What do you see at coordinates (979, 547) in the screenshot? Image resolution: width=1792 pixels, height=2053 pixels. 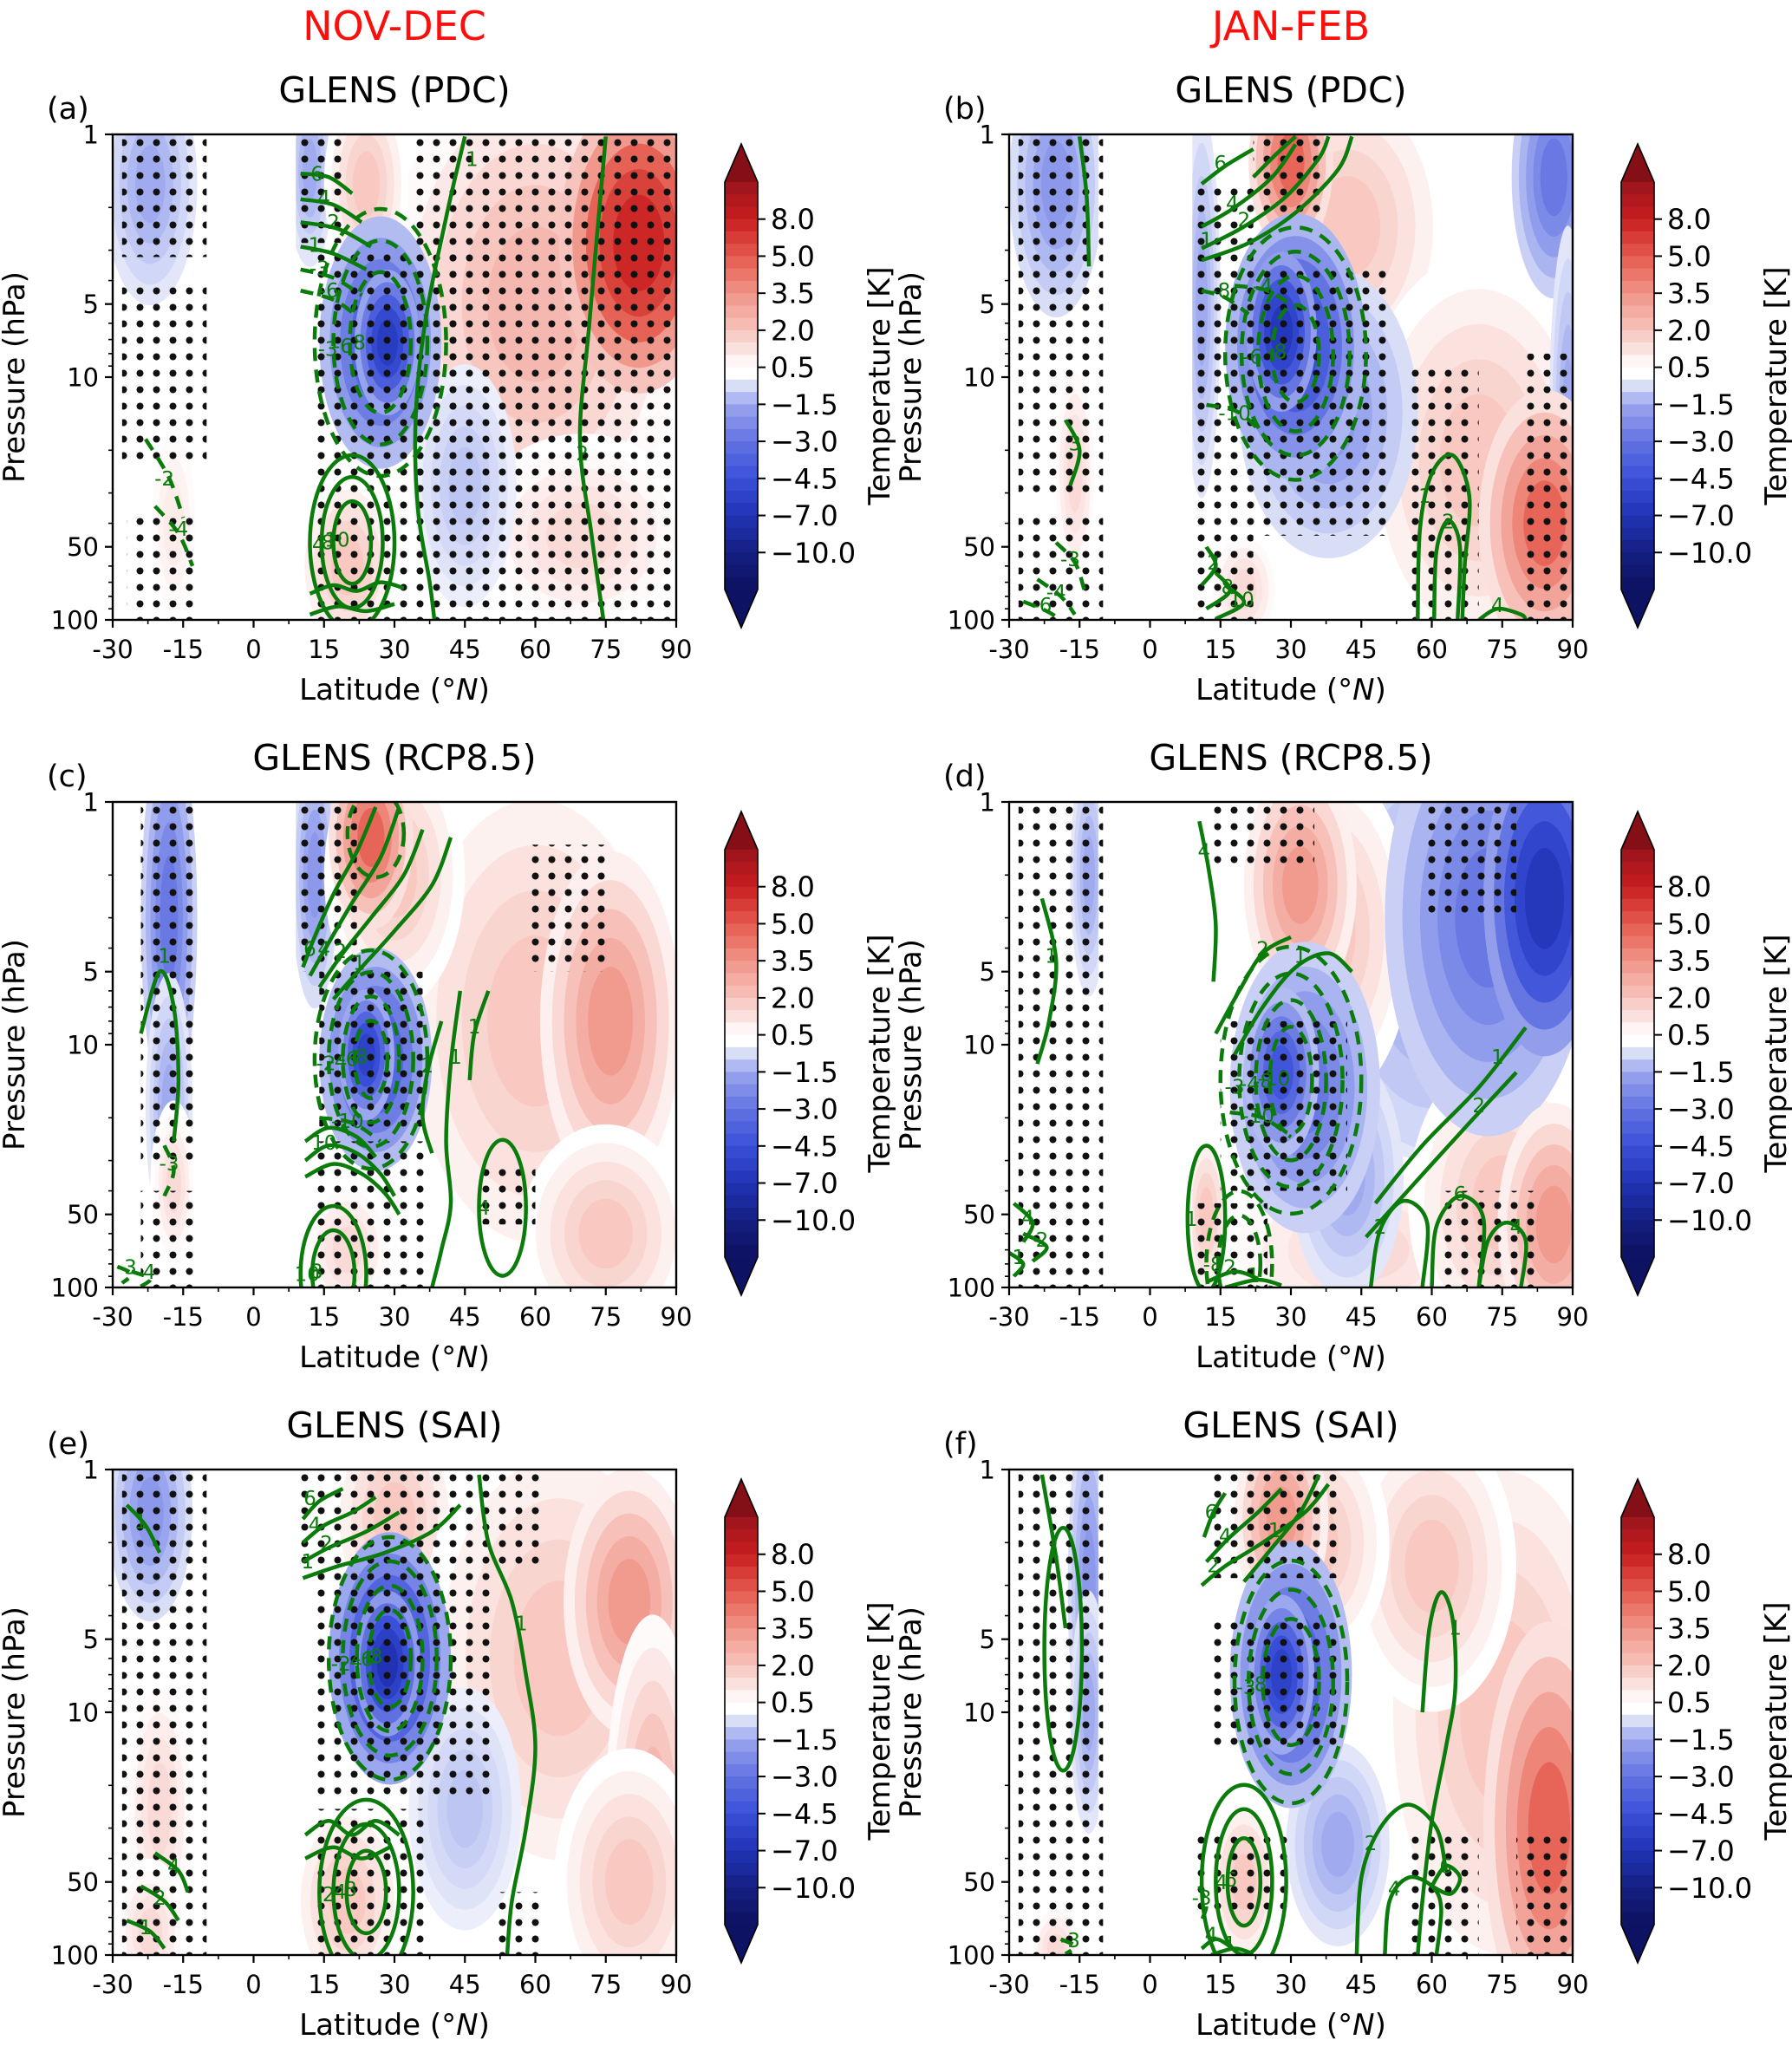 I see `svg-text: 50` at bounding box center [979, 547].